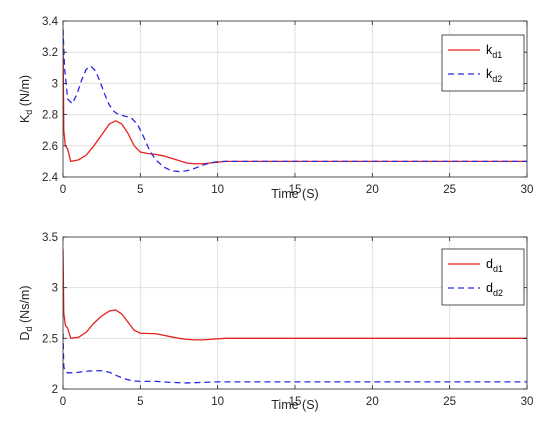 The height and width of the screenshot is (439, 550). Describe the element at coordinates (50, 339) in the screenshot. I see `y-tick-label: 2.5` at that location.